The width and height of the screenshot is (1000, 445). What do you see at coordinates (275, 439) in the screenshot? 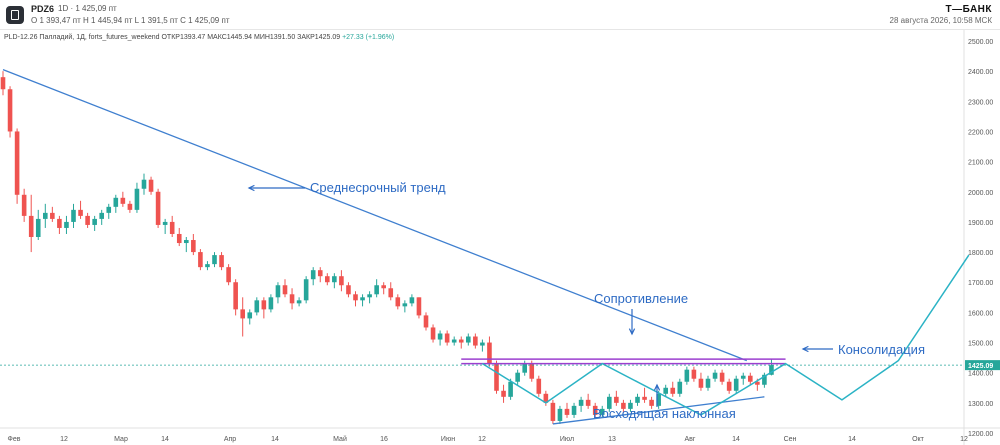
I see `x-tick-label: 14` at bounding box center [275, 439].